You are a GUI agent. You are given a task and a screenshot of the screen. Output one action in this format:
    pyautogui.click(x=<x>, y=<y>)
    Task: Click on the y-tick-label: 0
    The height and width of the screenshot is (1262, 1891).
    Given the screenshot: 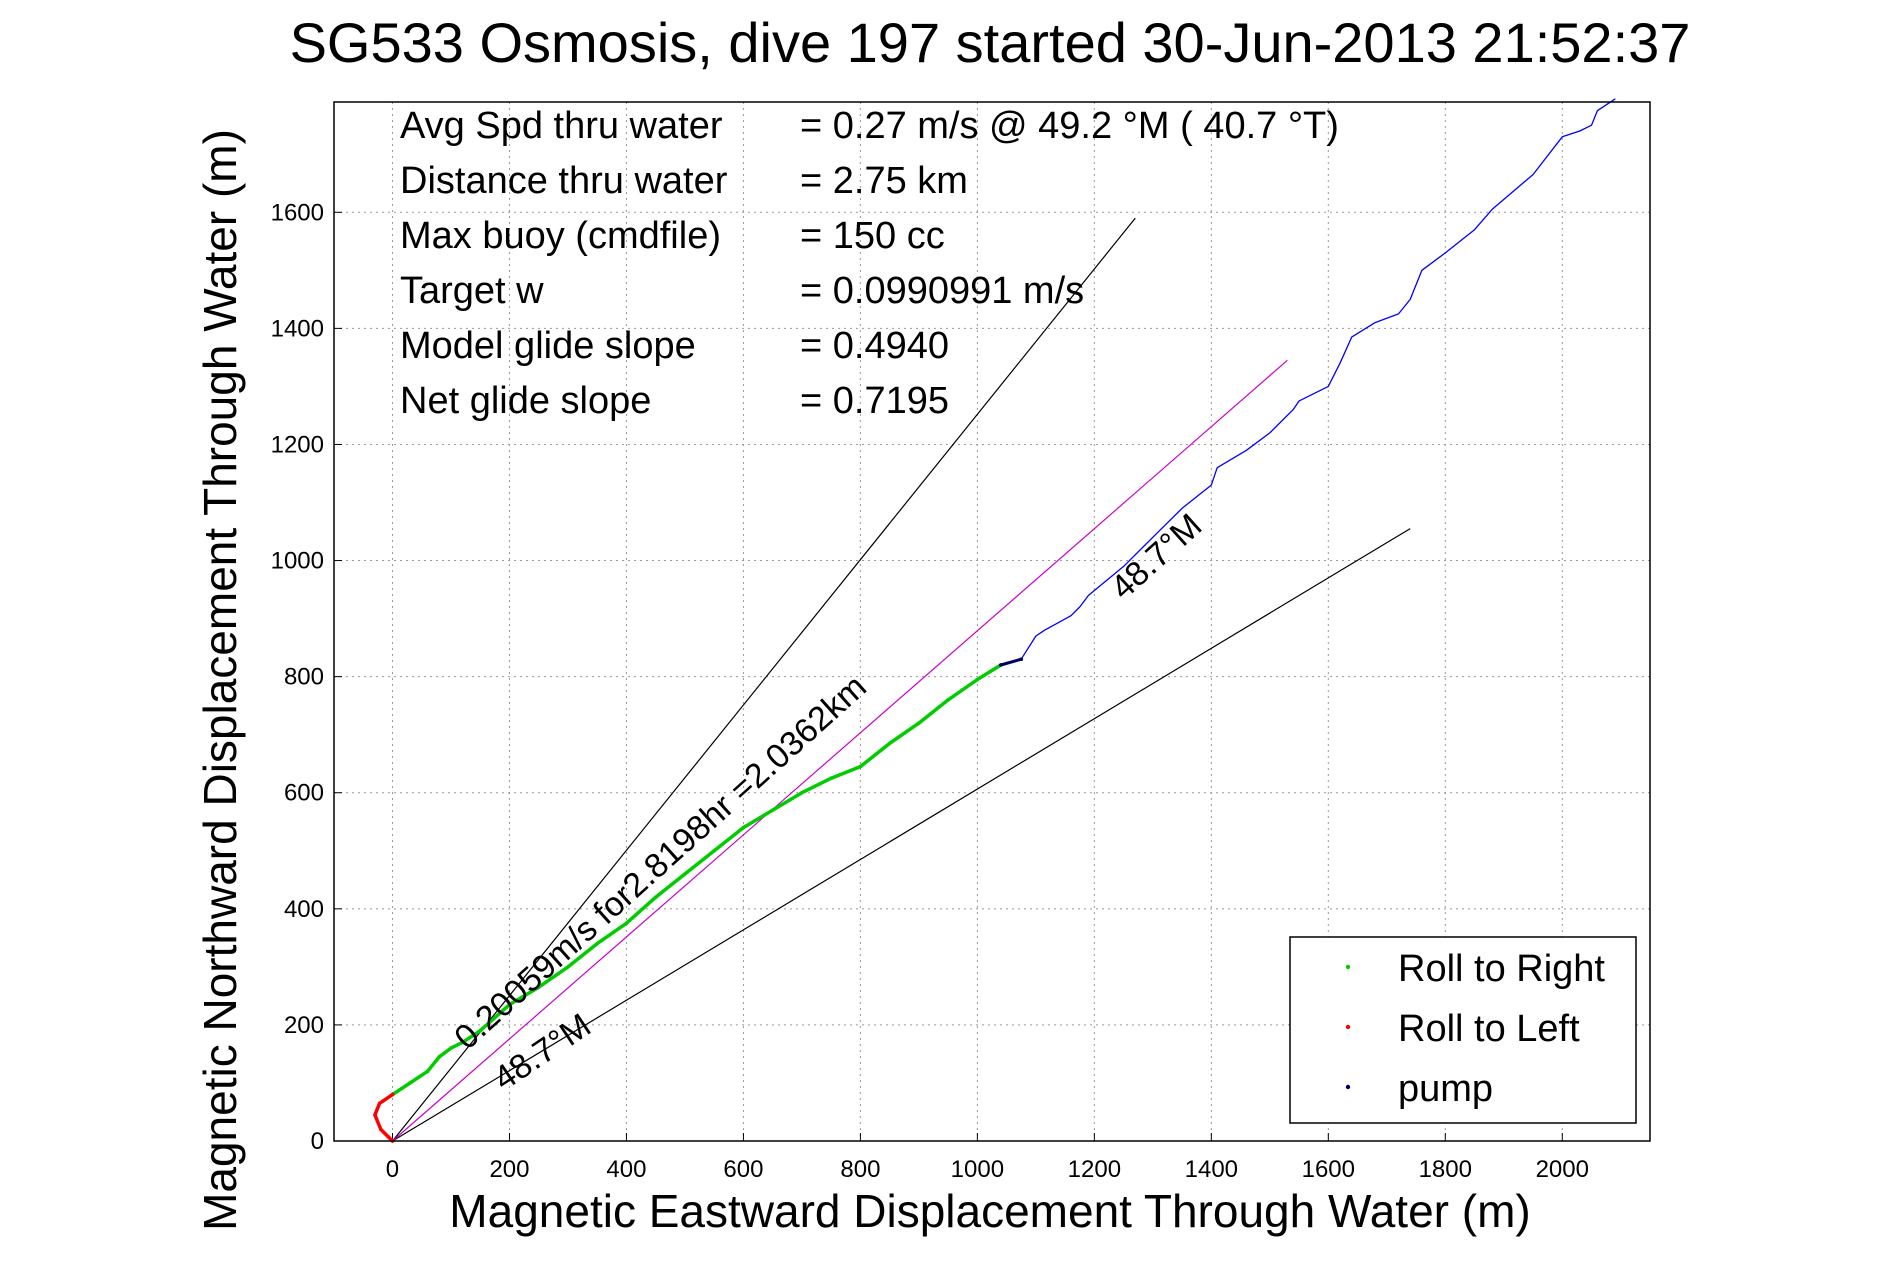 What is the action you would take?
    pyautogui.click(x=317, y=1141)
    